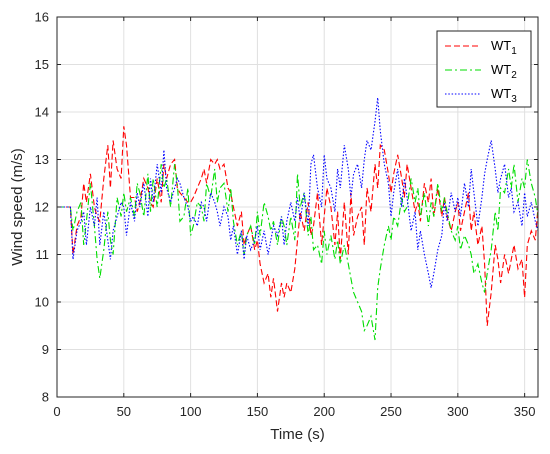  What do you see at coordinates (191, 411) in the screenshot?
I see `x-tick-label: 100` at bounding box center [191, 411].